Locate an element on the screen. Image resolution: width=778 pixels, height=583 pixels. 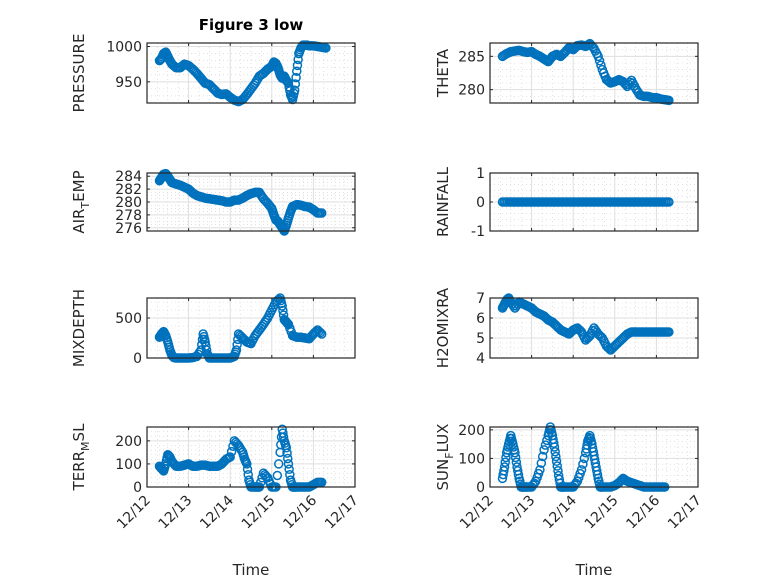
y-tick-label: 1 is located at coordinates (480, 174).